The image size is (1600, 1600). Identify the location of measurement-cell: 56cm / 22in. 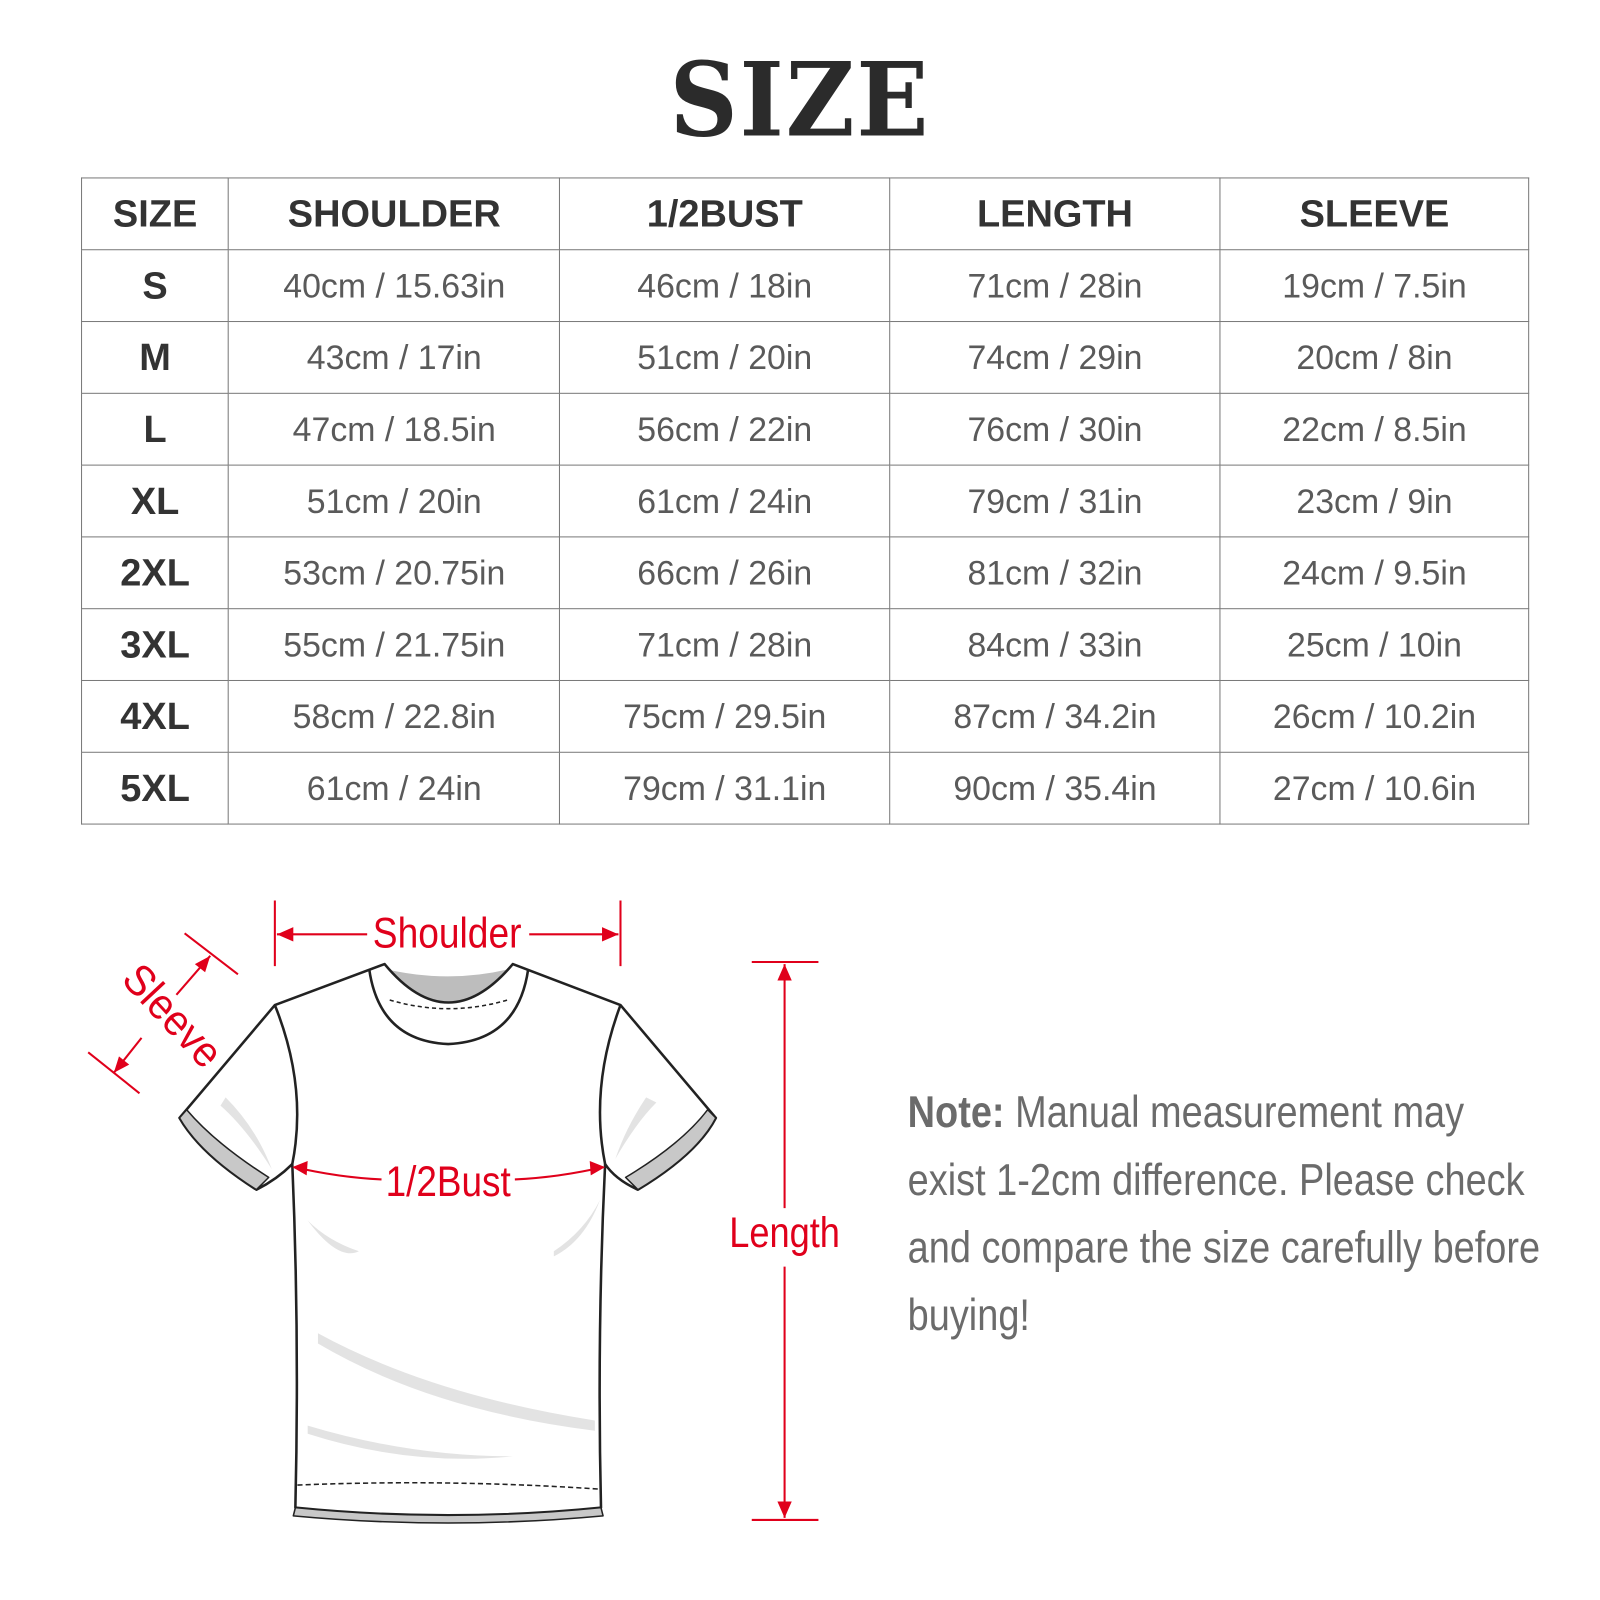
(725, 429).